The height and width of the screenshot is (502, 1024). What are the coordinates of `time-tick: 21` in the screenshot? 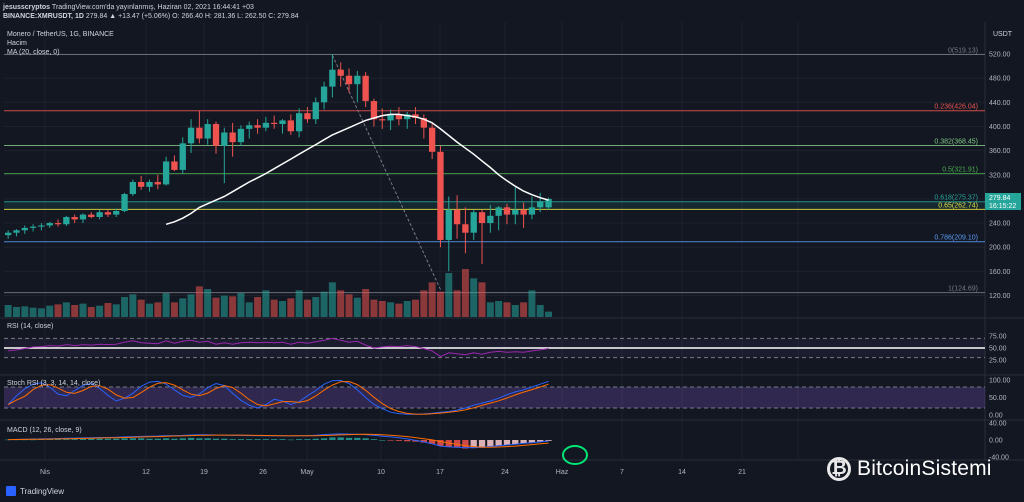 It's located at (742, 472).